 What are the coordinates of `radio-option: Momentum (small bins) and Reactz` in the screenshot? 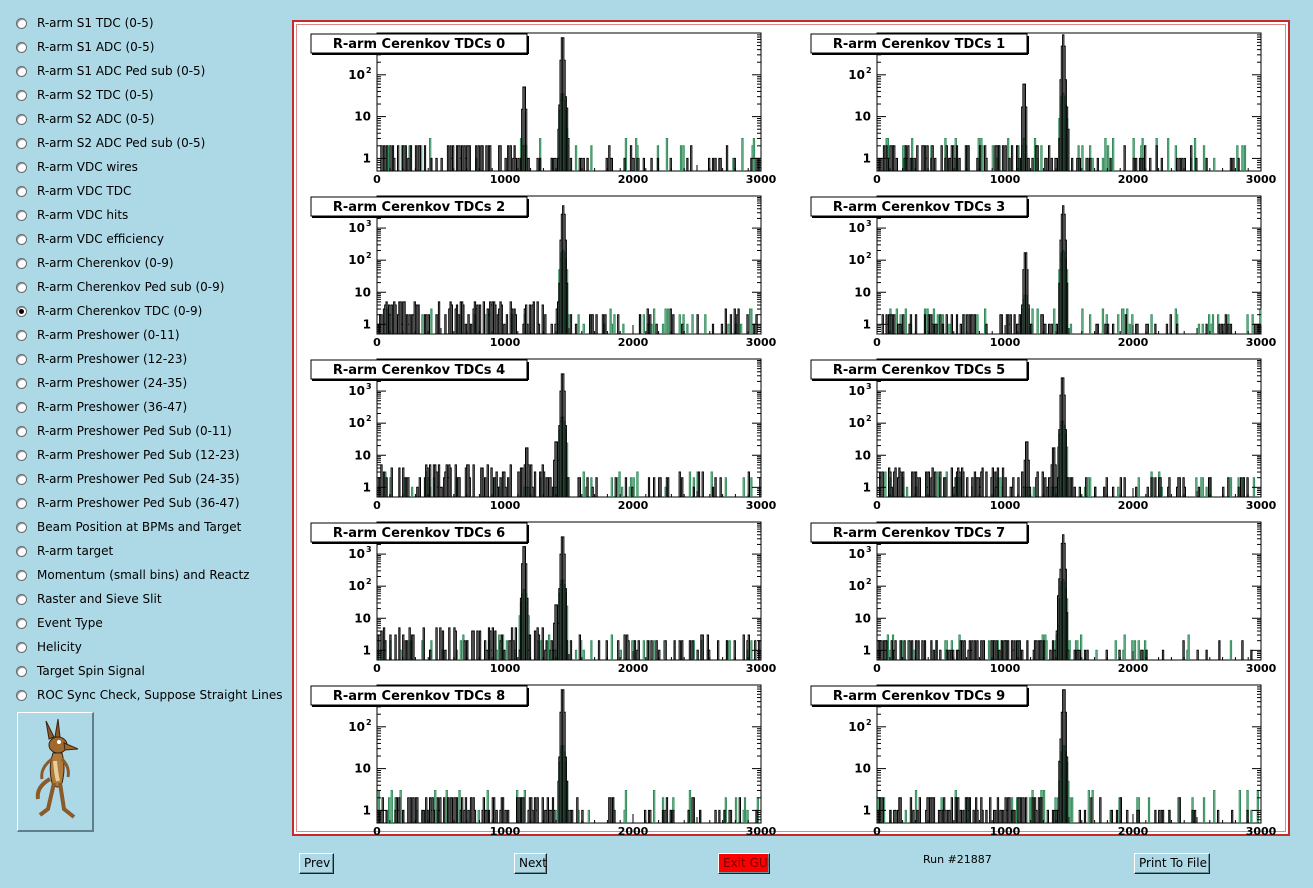 It's located at (132, 575).